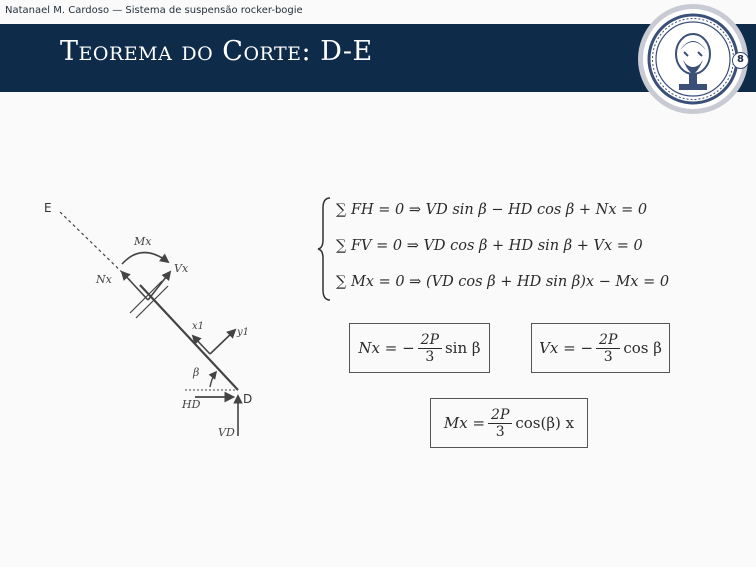 The width and height of the screenshot is (756, 567). What do you see at coordinates (198, 326) in the screenshot?
I see `label-x1: x1` at bounding box center [198, 326].